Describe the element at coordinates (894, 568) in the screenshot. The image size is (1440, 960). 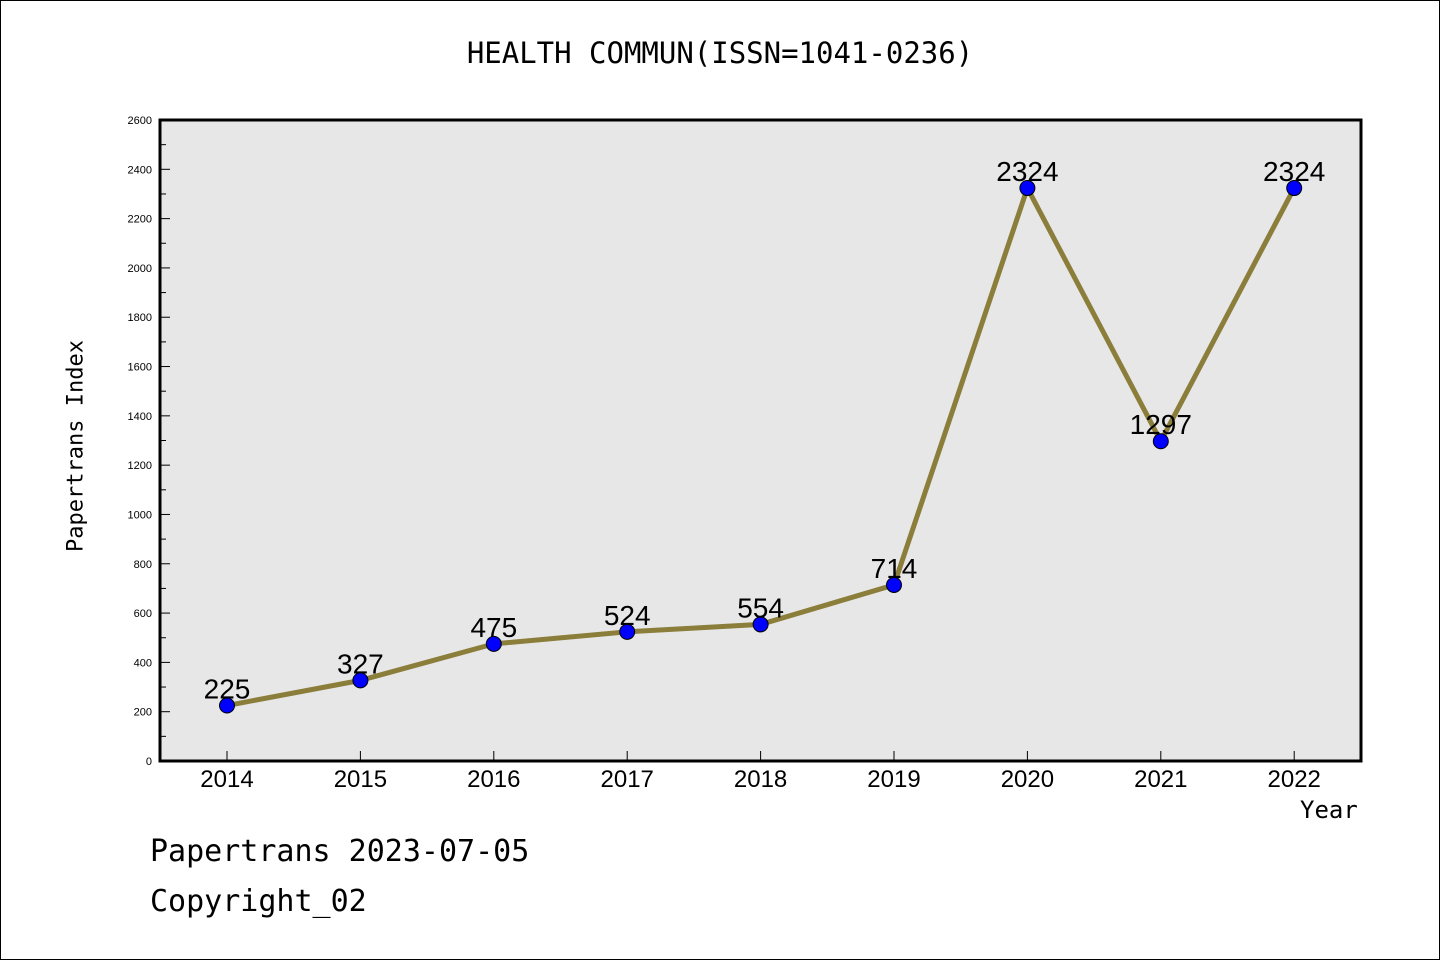
I see `data-label: 714` at that location.